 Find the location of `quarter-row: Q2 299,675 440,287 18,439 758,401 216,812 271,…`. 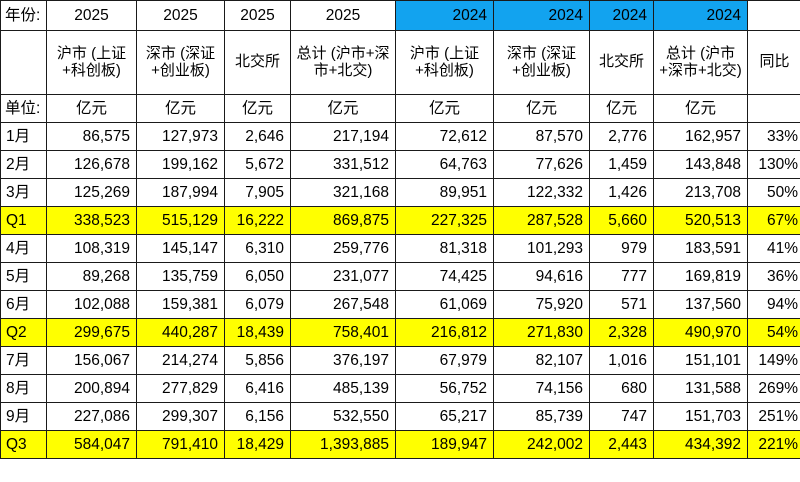

quarter-row: Q2 299,675 440,287 18,439 758,401 216,812 271,… is located at coordinates (400, 332).